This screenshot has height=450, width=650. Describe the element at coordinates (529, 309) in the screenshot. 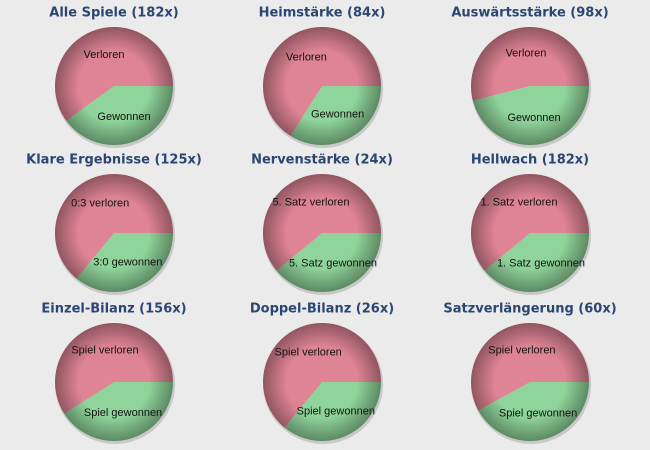

I see `chart-title: Satzverlängerung (60x)` at that location.